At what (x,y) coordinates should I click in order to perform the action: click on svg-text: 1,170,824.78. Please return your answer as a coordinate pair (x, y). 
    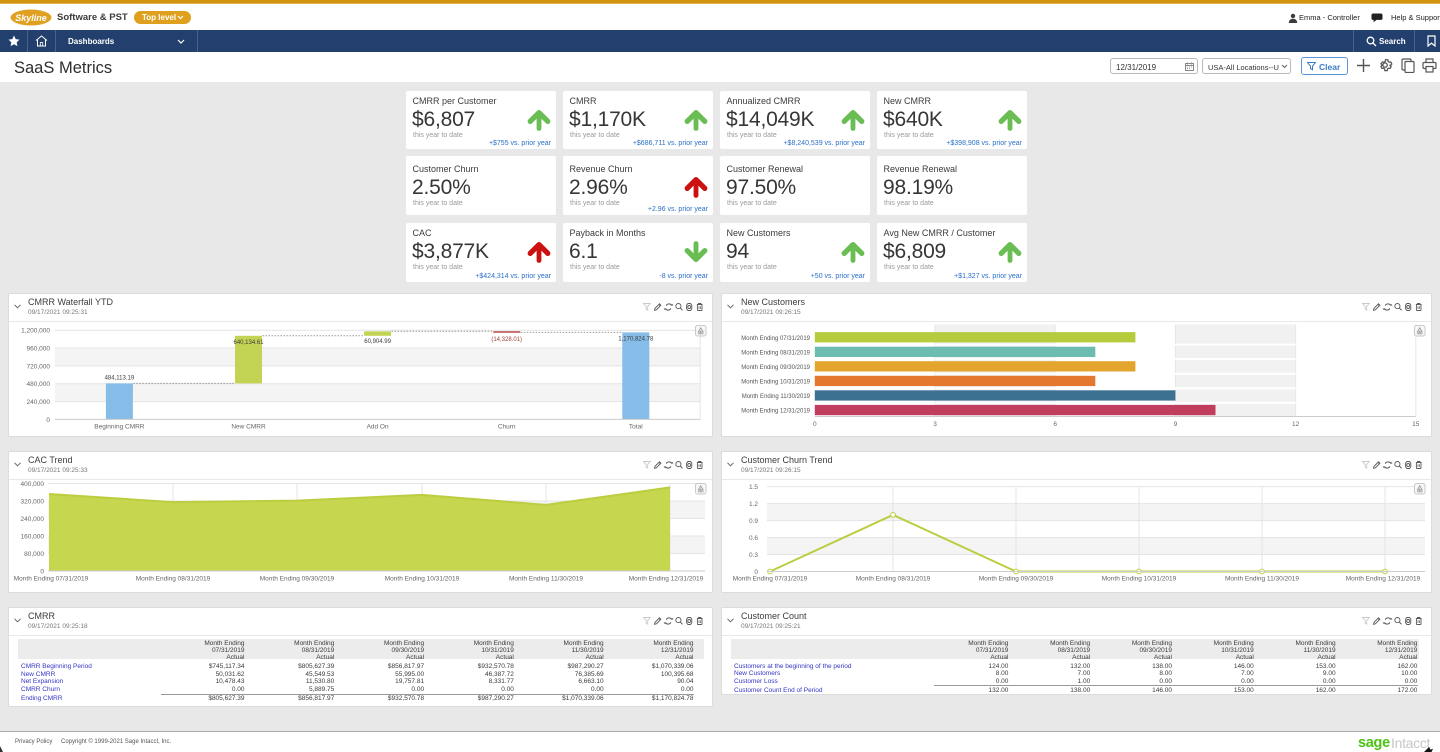
    Looking at the image, I should click on (636, 340).